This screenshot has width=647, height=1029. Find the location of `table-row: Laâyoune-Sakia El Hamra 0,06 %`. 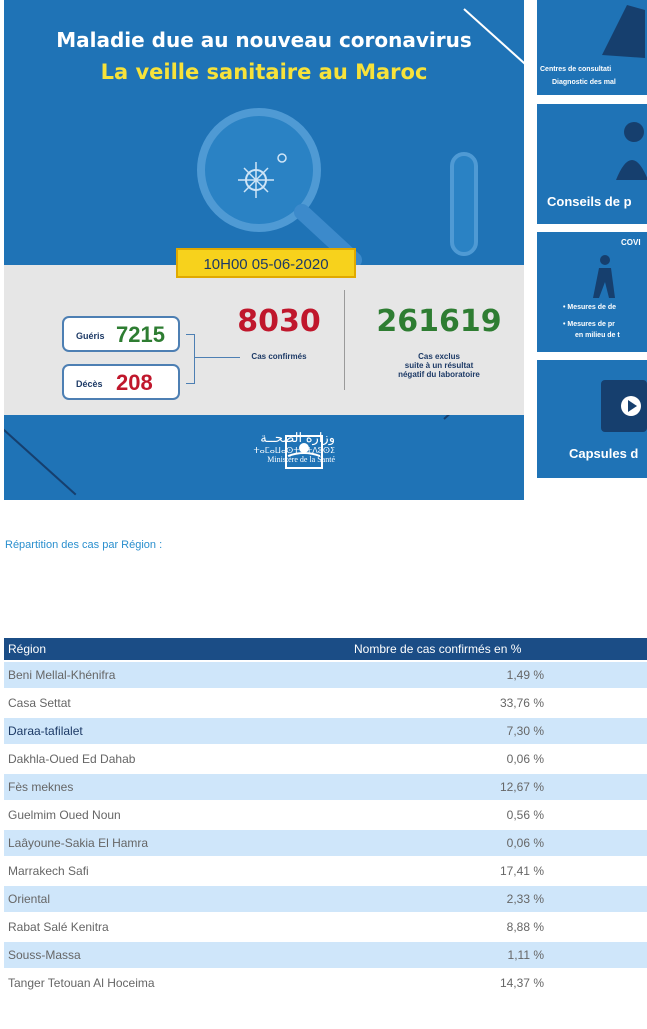

table-row: Laâyoune-Sakia El Hamra 0,06 % is located at coordinates (325, 843).